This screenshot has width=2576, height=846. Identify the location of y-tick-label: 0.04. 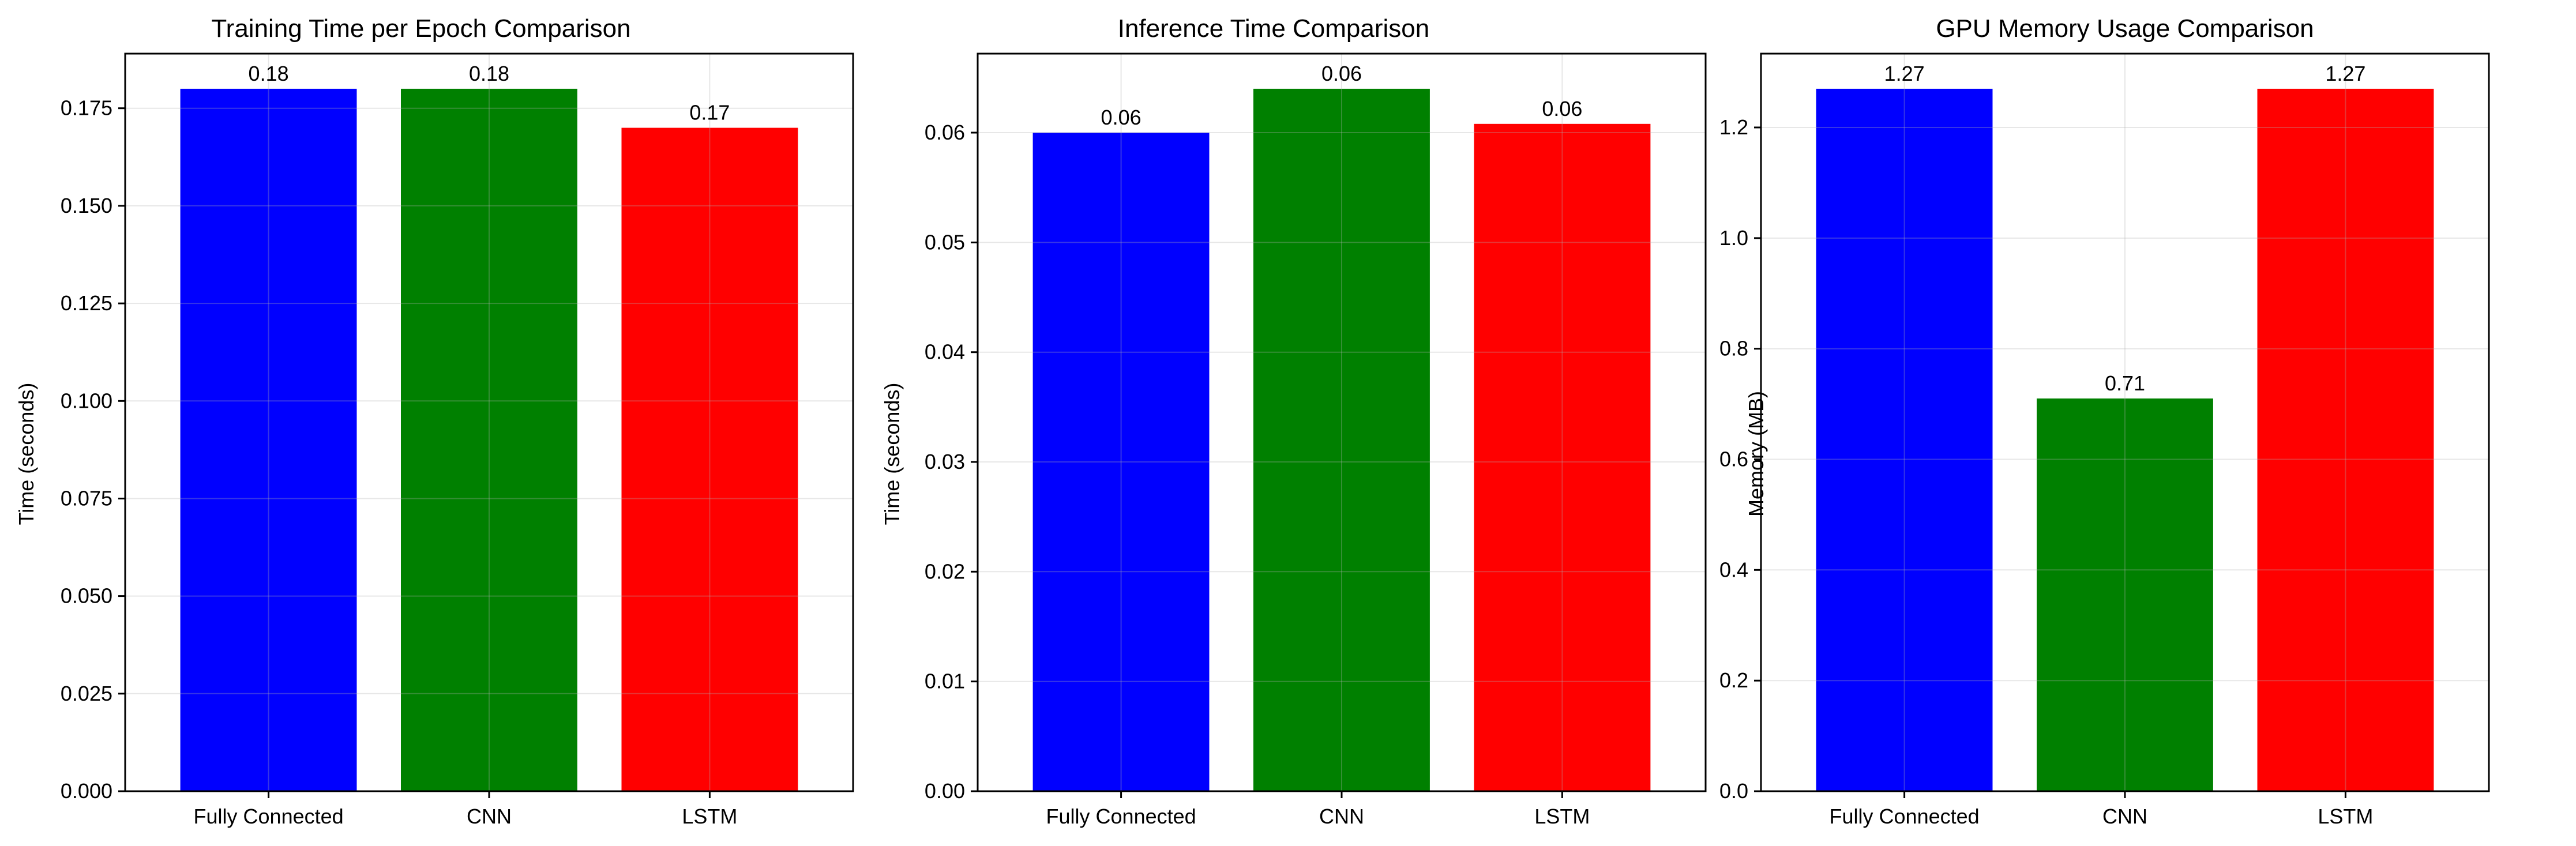
(945, 352).